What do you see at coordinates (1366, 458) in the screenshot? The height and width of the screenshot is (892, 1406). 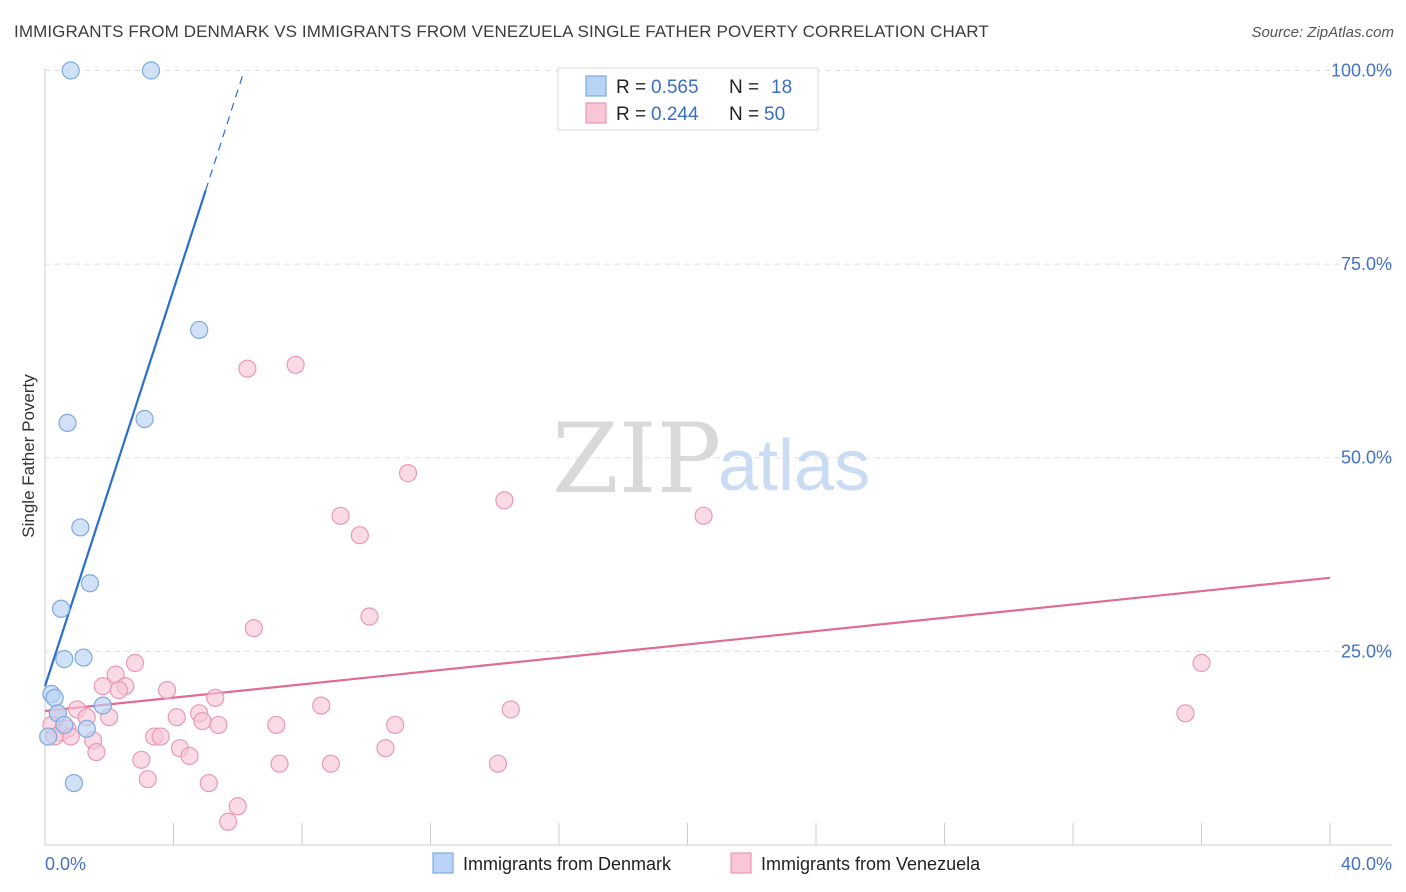 I see `y-tick-label: 50.0%` at bounding box center [1366, 458].